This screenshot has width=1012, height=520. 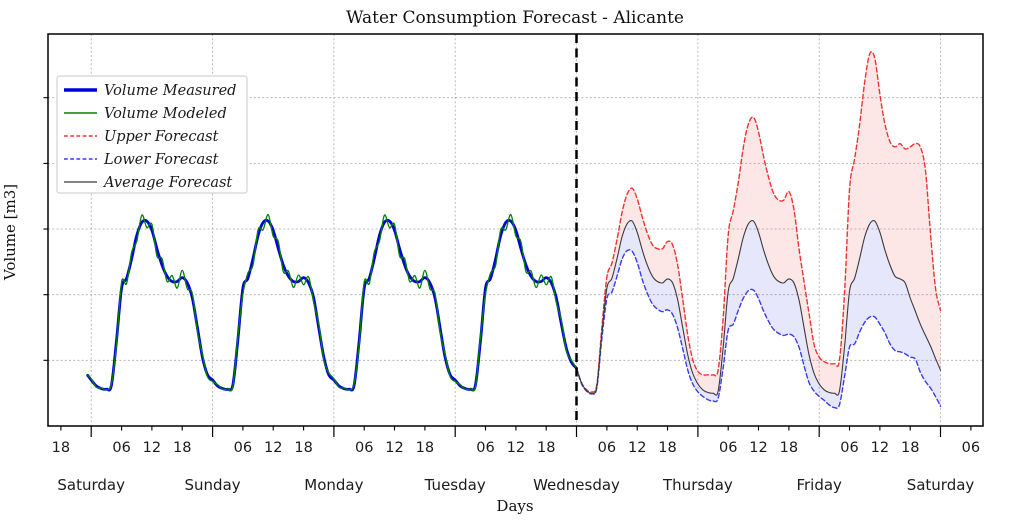 What do you see at coordinates (819, 485) in the screenshot?
I see `day-label: Friday` at bounding box center [819, 485].